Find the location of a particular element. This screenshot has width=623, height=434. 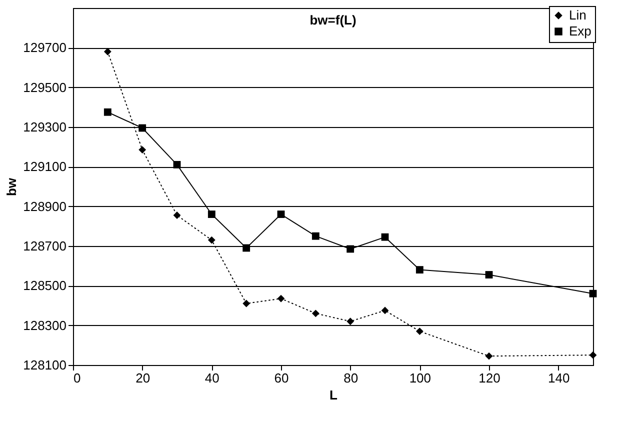

y-tick-label: 128900 is located at coordinates (44, 206).